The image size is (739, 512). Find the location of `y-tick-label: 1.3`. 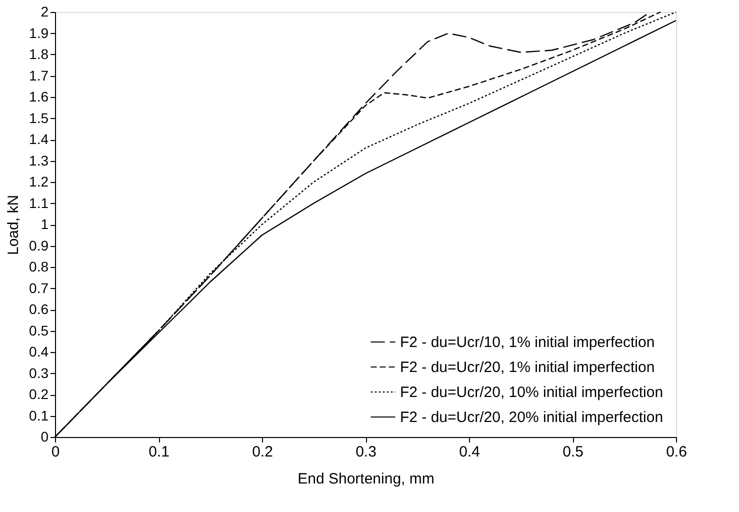

y-tick-label: 1.3 is located at coordinates (39, 160).